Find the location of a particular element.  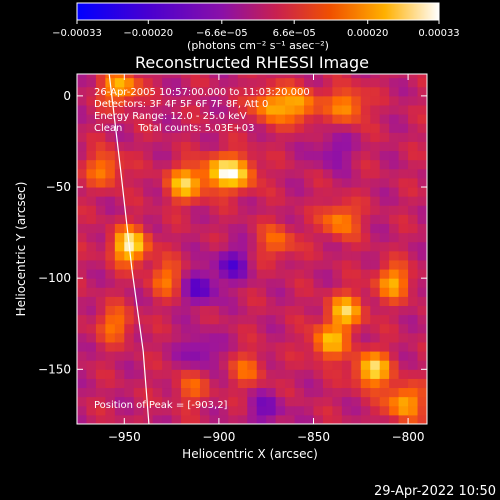

solar-limb-line is located at coordinates (129, 249).